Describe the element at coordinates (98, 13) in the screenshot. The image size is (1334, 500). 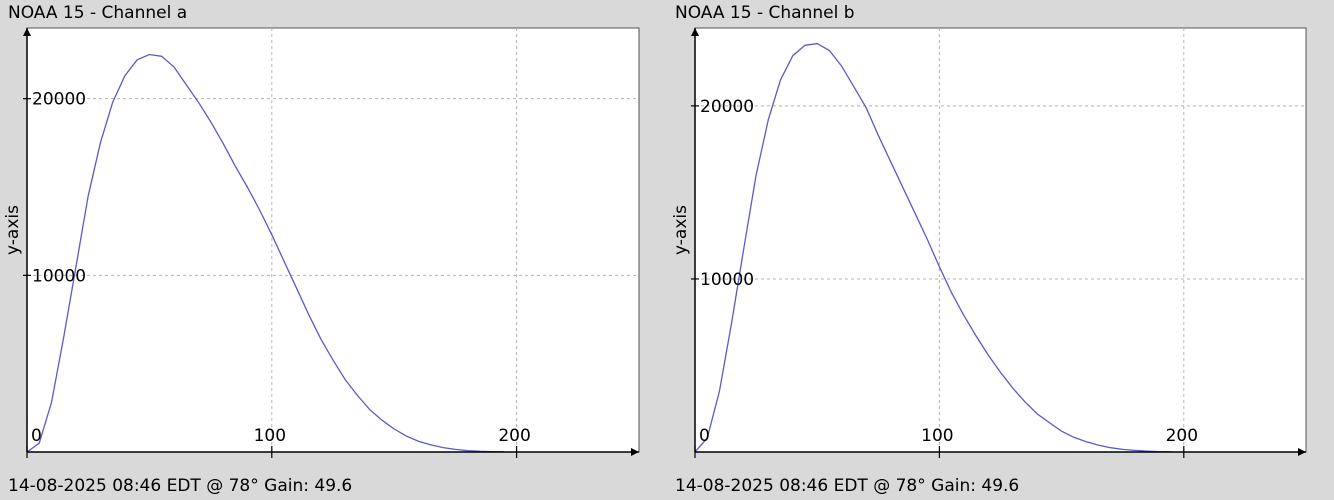
I see `chart-title: NOAA 15 - Channel a` at that location.